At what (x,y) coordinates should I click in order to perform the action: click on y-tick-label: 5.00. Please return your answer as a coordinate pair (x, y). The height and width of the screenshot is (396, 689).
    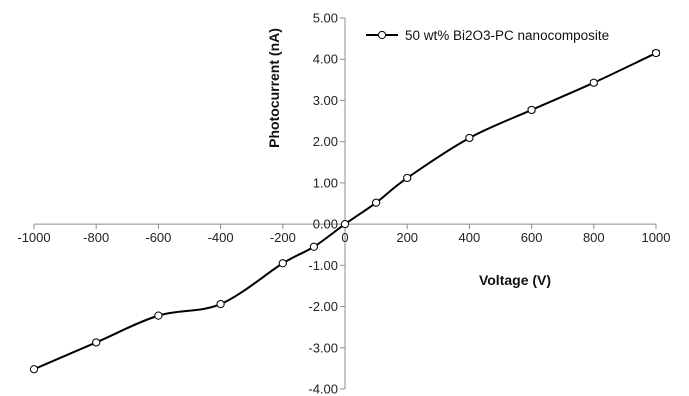
    Looking at the image, I should click on (325, 18).